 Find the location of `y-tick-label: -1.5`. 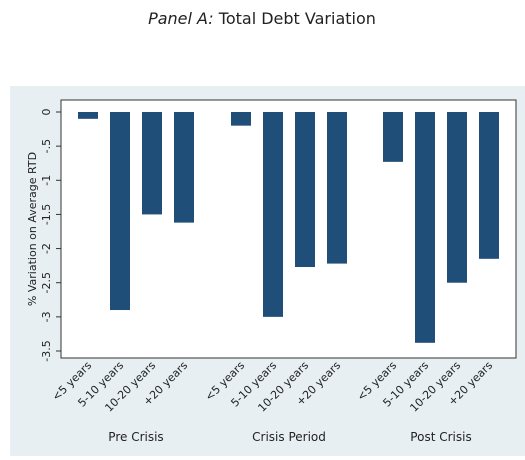

y-tick-label: -1.5 is located at coordinates (46, 214).